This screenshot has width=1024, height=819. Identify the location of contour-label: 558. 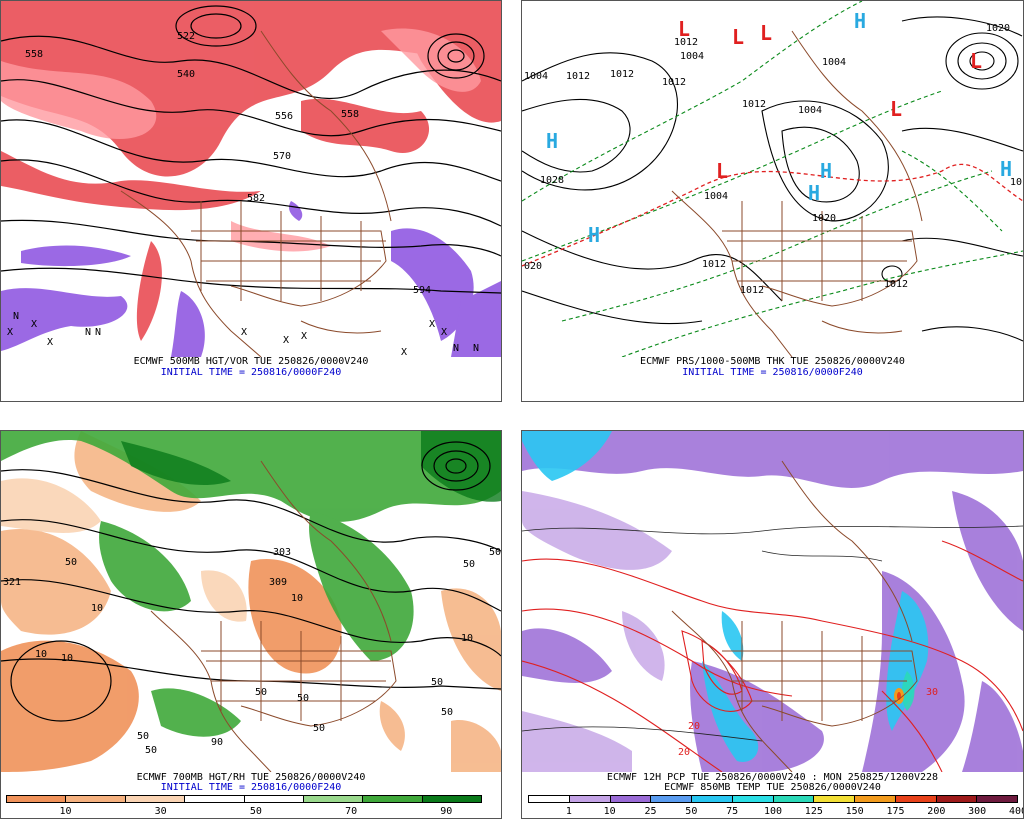
(34, 54).